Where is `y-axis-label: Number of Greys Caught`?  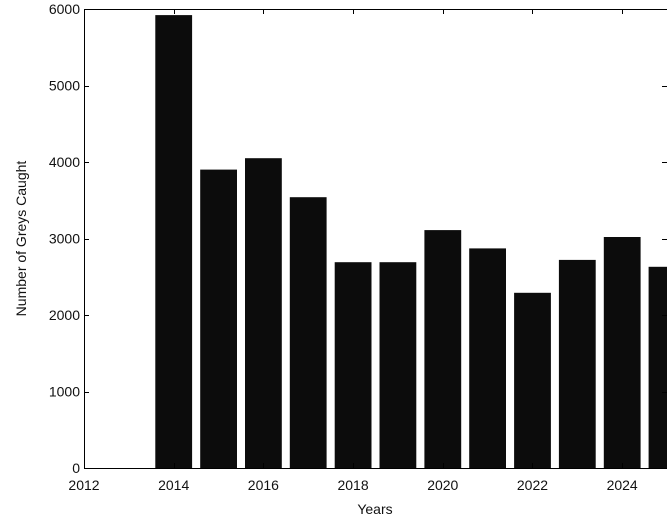
y-axis-label: Number of Greys Caught is located at coordinates (21, 239).